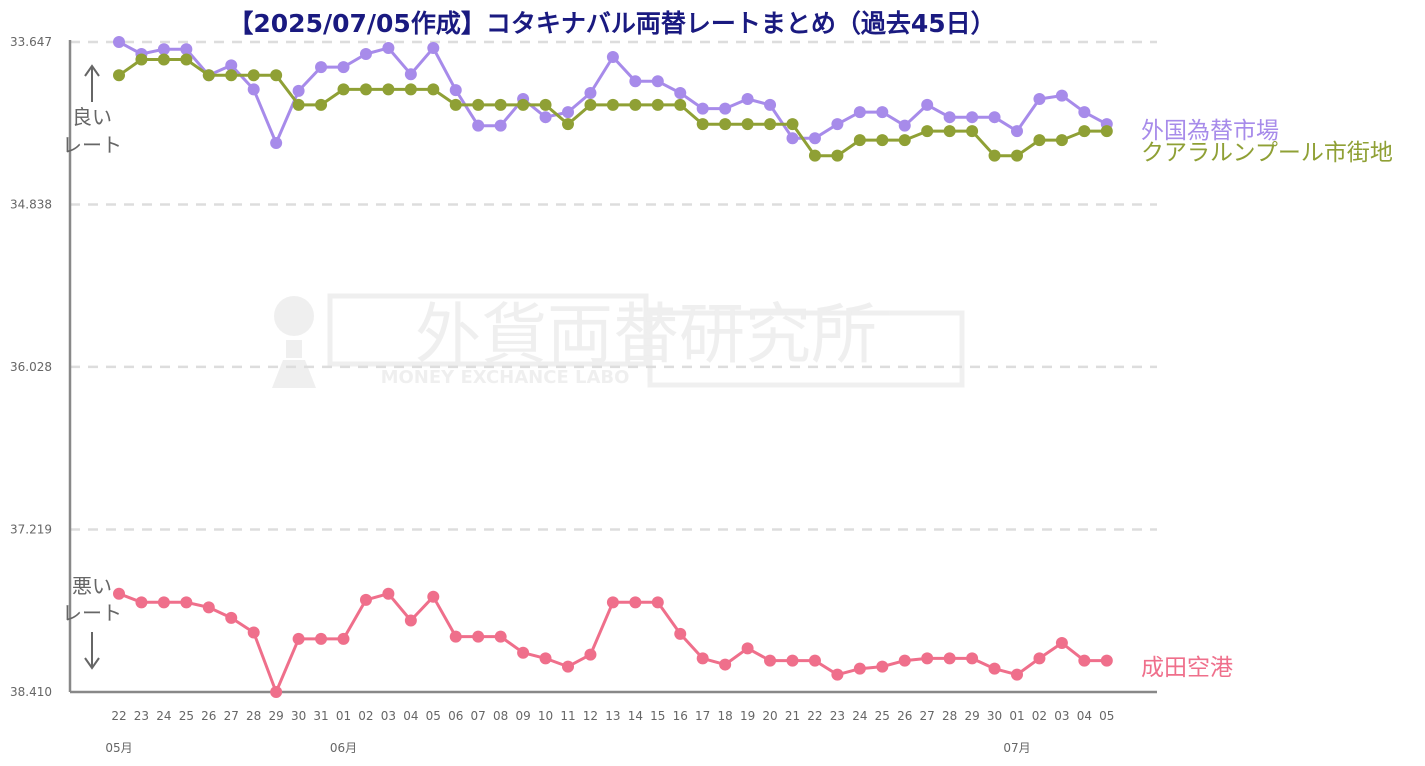  Describe the element at coordinates (92, 145) in the screenshot. I see `annotation-good-line2: レート` at that location.